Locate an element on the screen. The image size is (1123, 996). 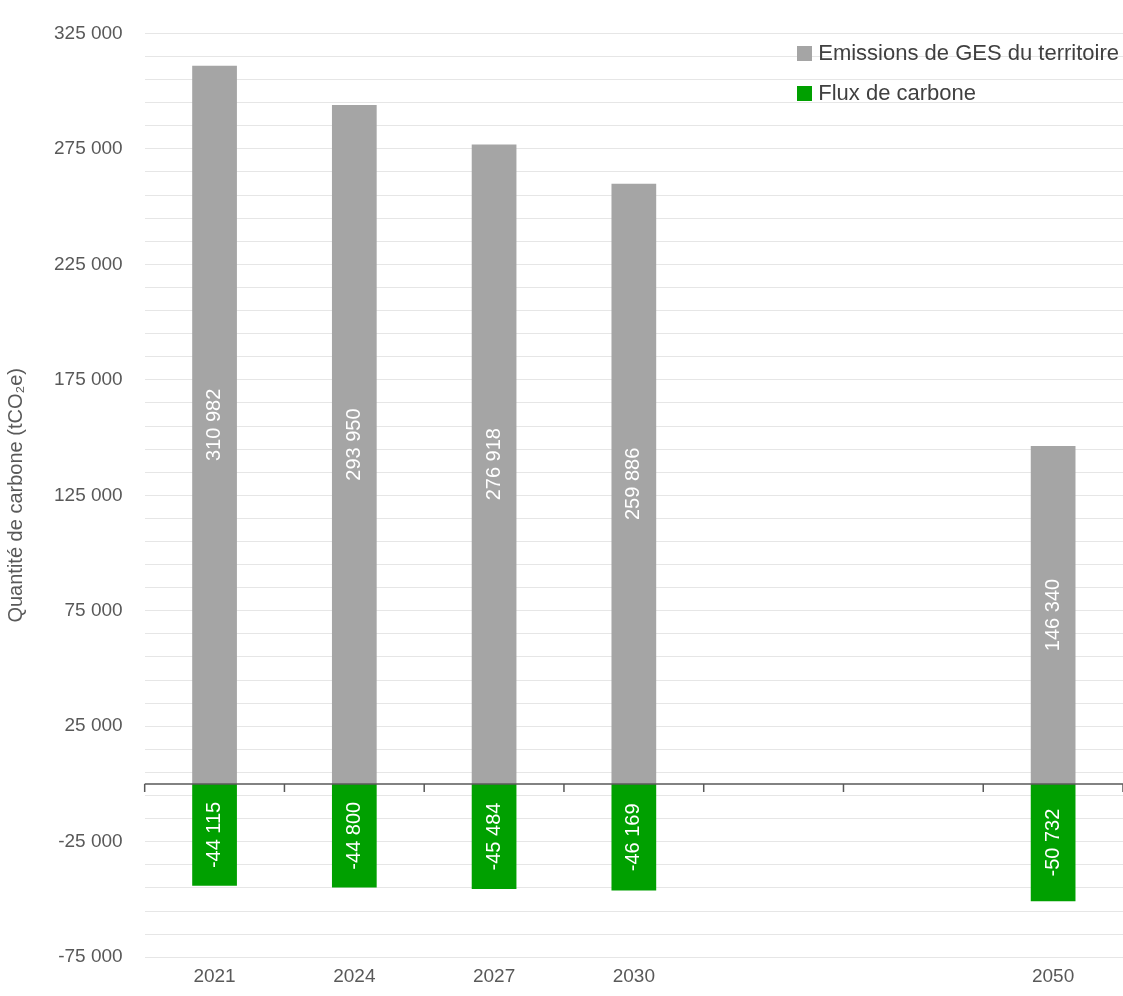
data-label: -46 169 is located at coordinates (632, 837).